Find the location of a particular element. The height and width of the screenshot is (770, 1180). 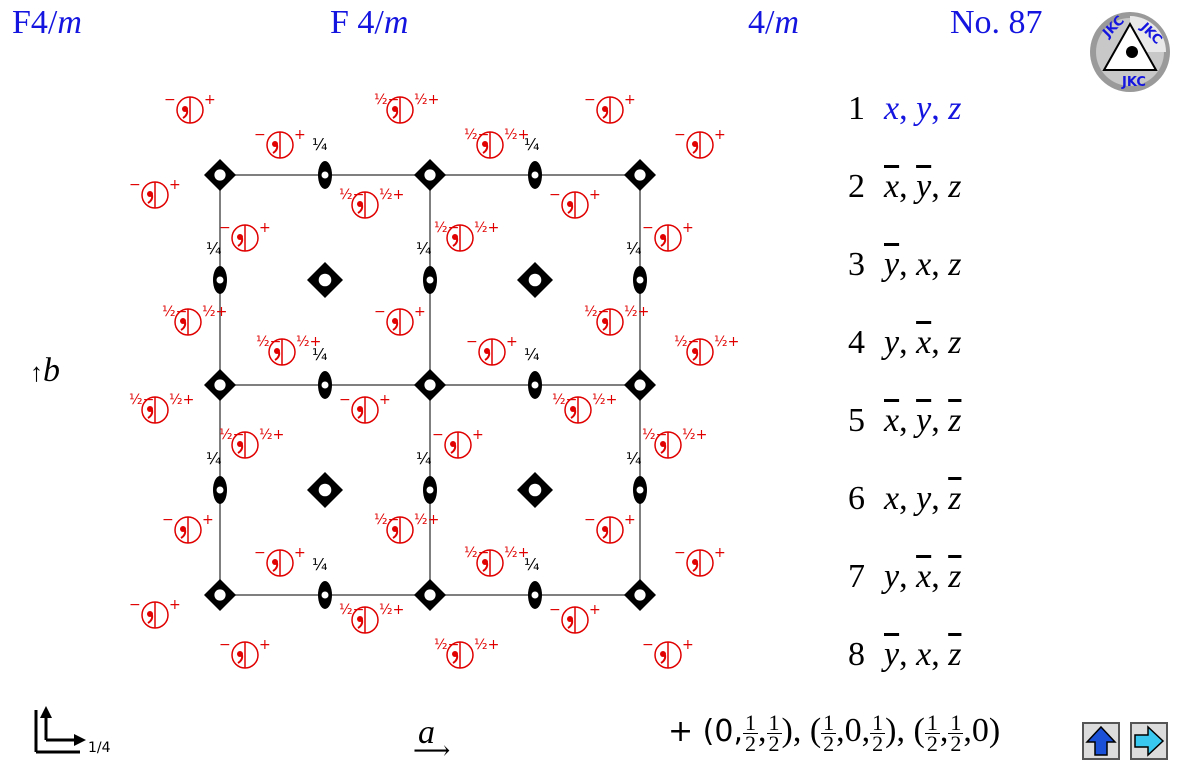

operation-5: 5 x, y, z is located at coordinates (904, 421).